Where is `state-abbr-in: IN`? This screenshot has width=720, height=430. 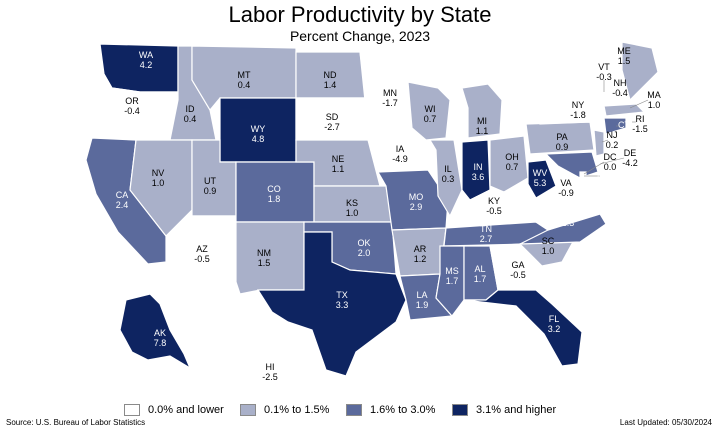
state-abbr-in: IN is located at coordinates (478, 167).